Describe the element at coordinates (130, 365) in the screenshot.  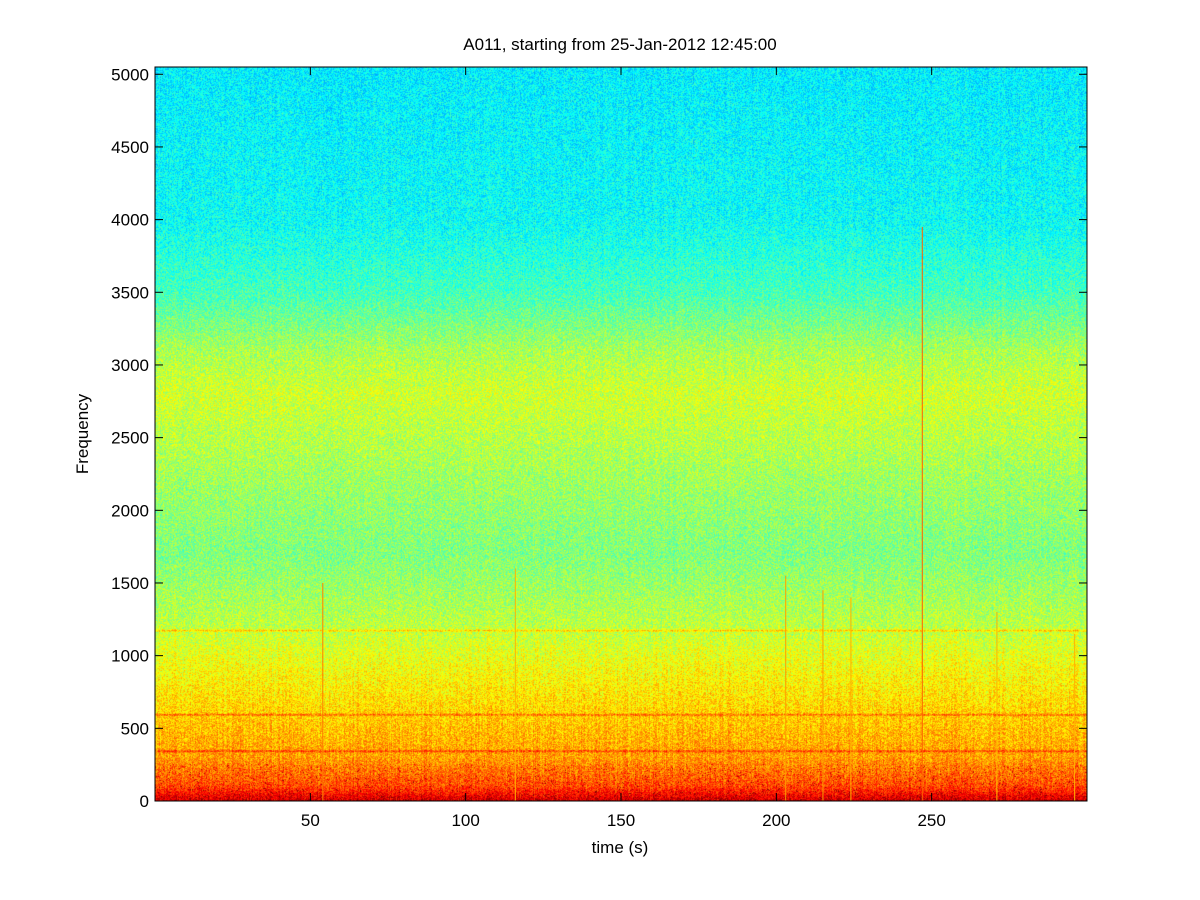
I see `y-tick-label-6: 3000` at that location.